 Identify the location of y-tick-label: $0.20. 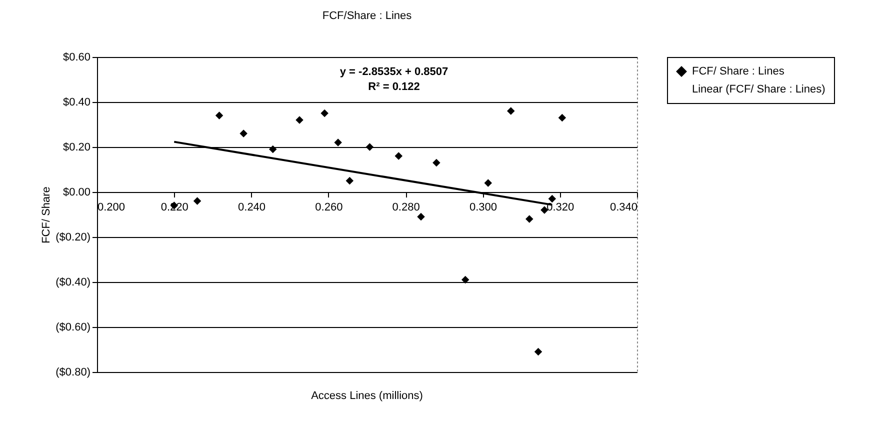
(76, 148).